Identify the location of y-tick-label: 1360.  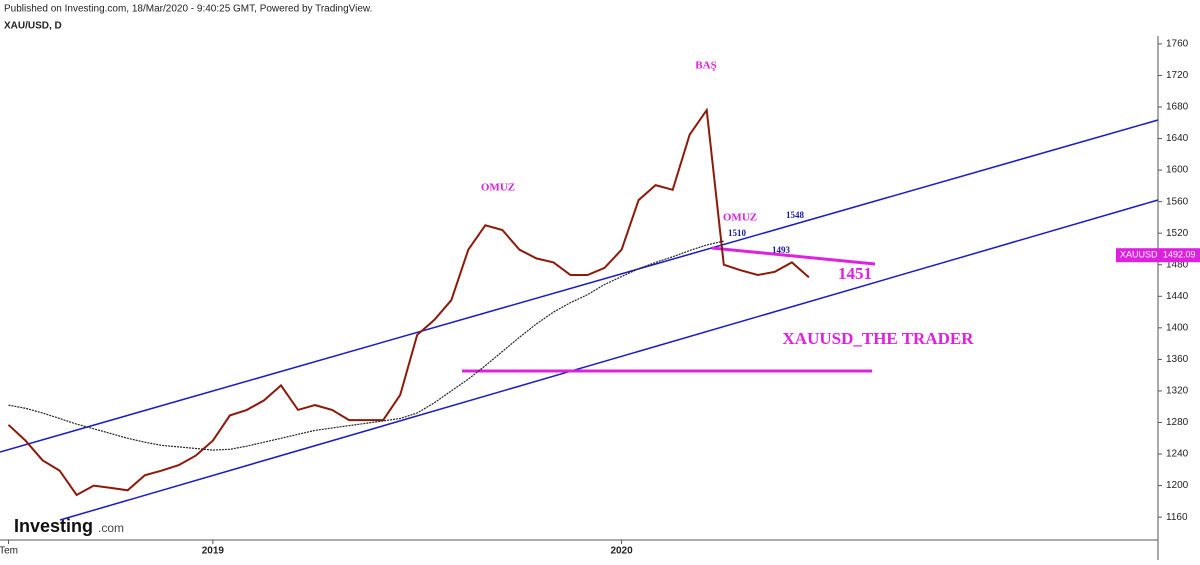
(1177, 359).